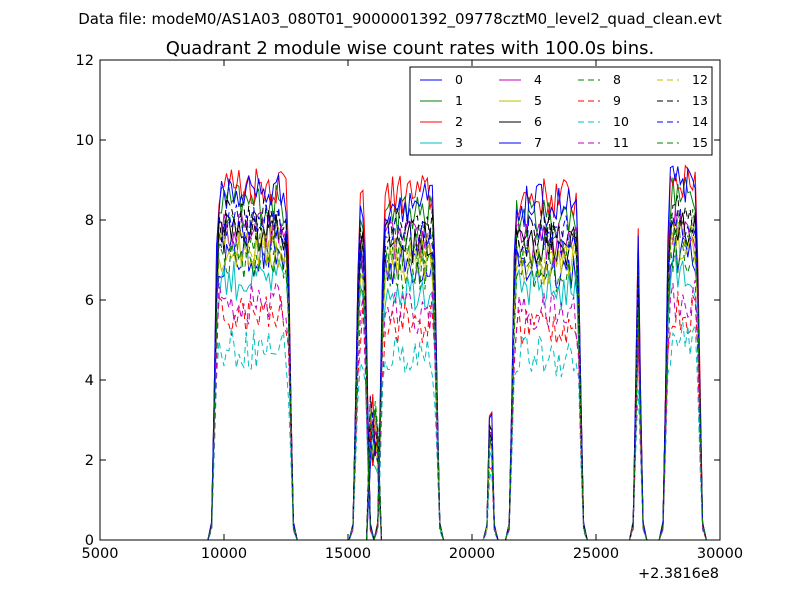 This screenshot has width=800, height=600. What do you see at coordinates (472, 554) in the screenshot?
I see `x-tick-label: 20000` at bounding box center [472, 554].